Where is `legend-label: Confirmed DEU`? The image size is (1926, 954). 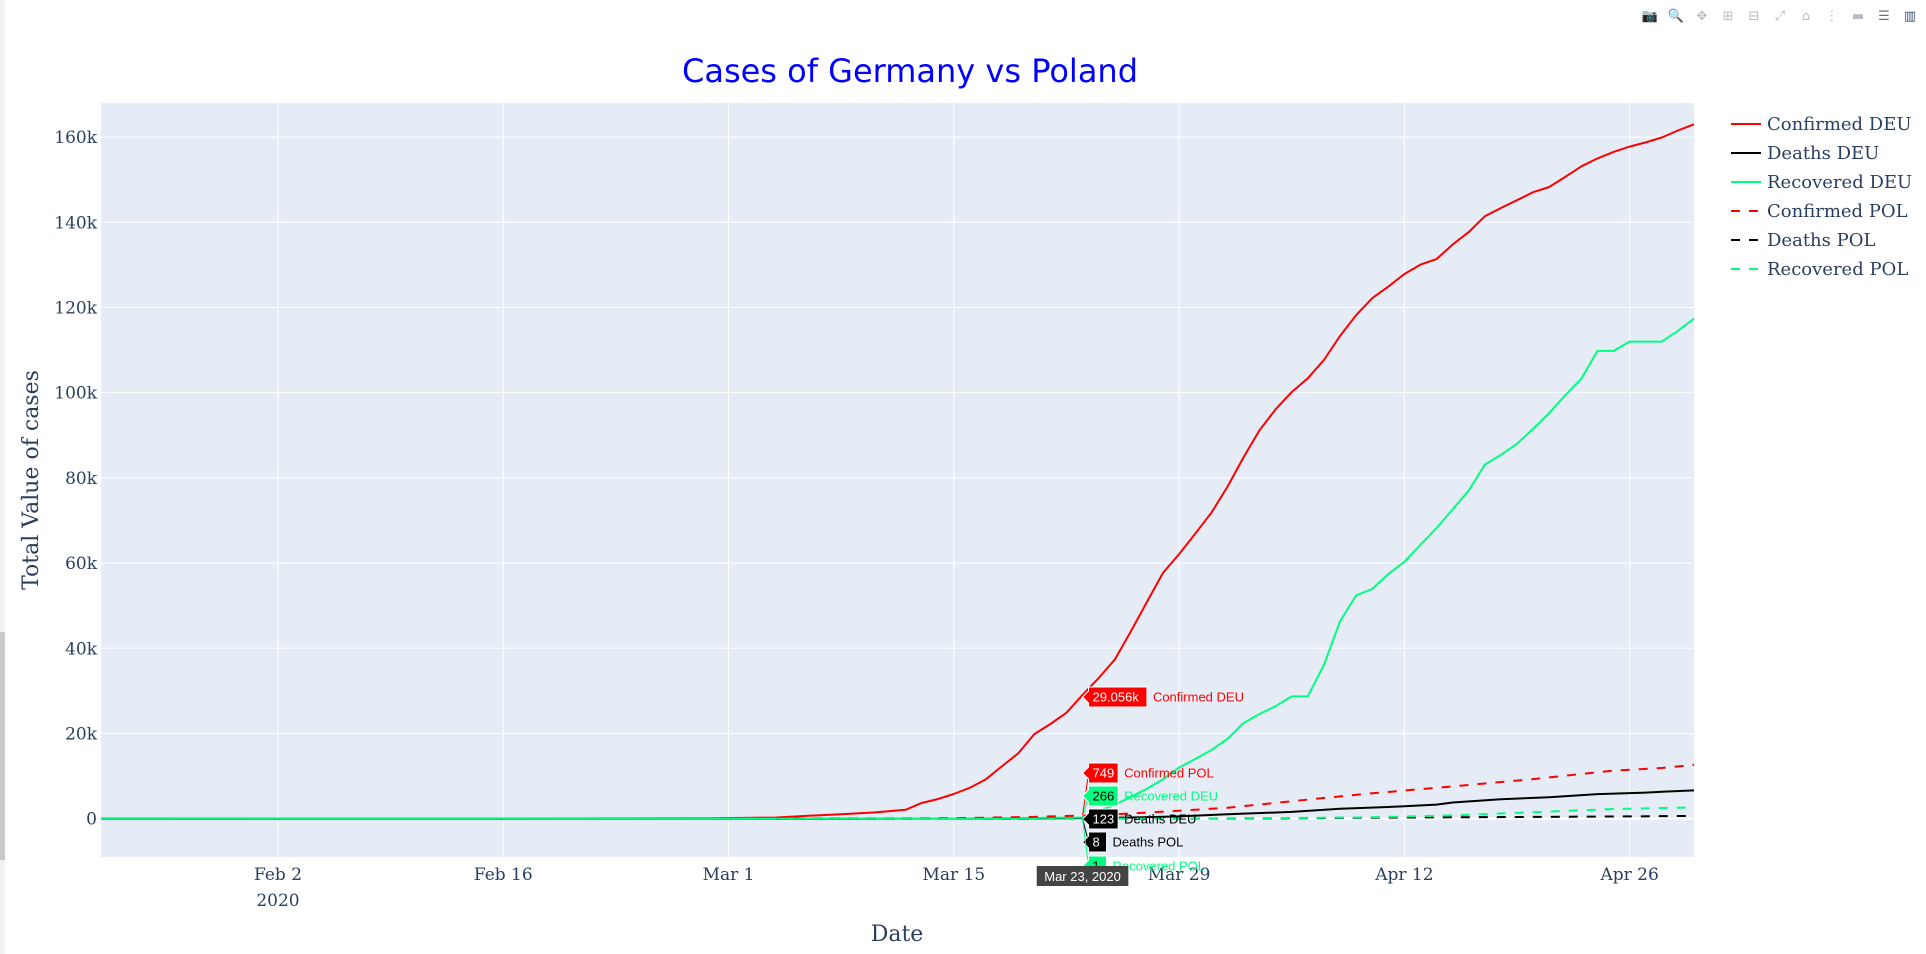
legend-label: Confirmed DEU is located at coordinates (1839, 124).